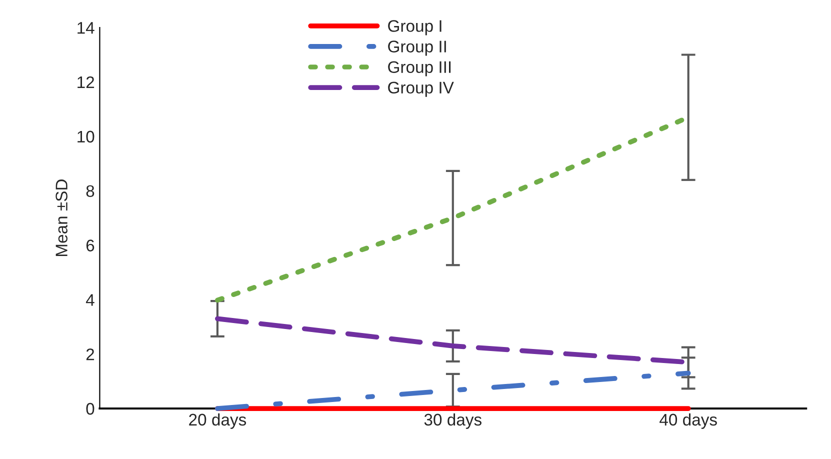 Image resolution: width=831 pixels, height=459 pixels. Describe the element at coordinates (453, 421) in the screenshot. I see `x-tick-label: 30 days` at that location.